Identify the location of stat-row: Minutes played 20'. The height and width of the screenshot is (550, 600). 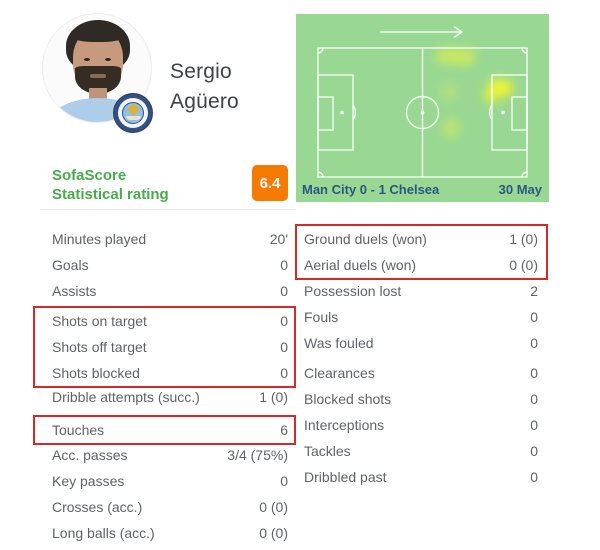
(164, 239).